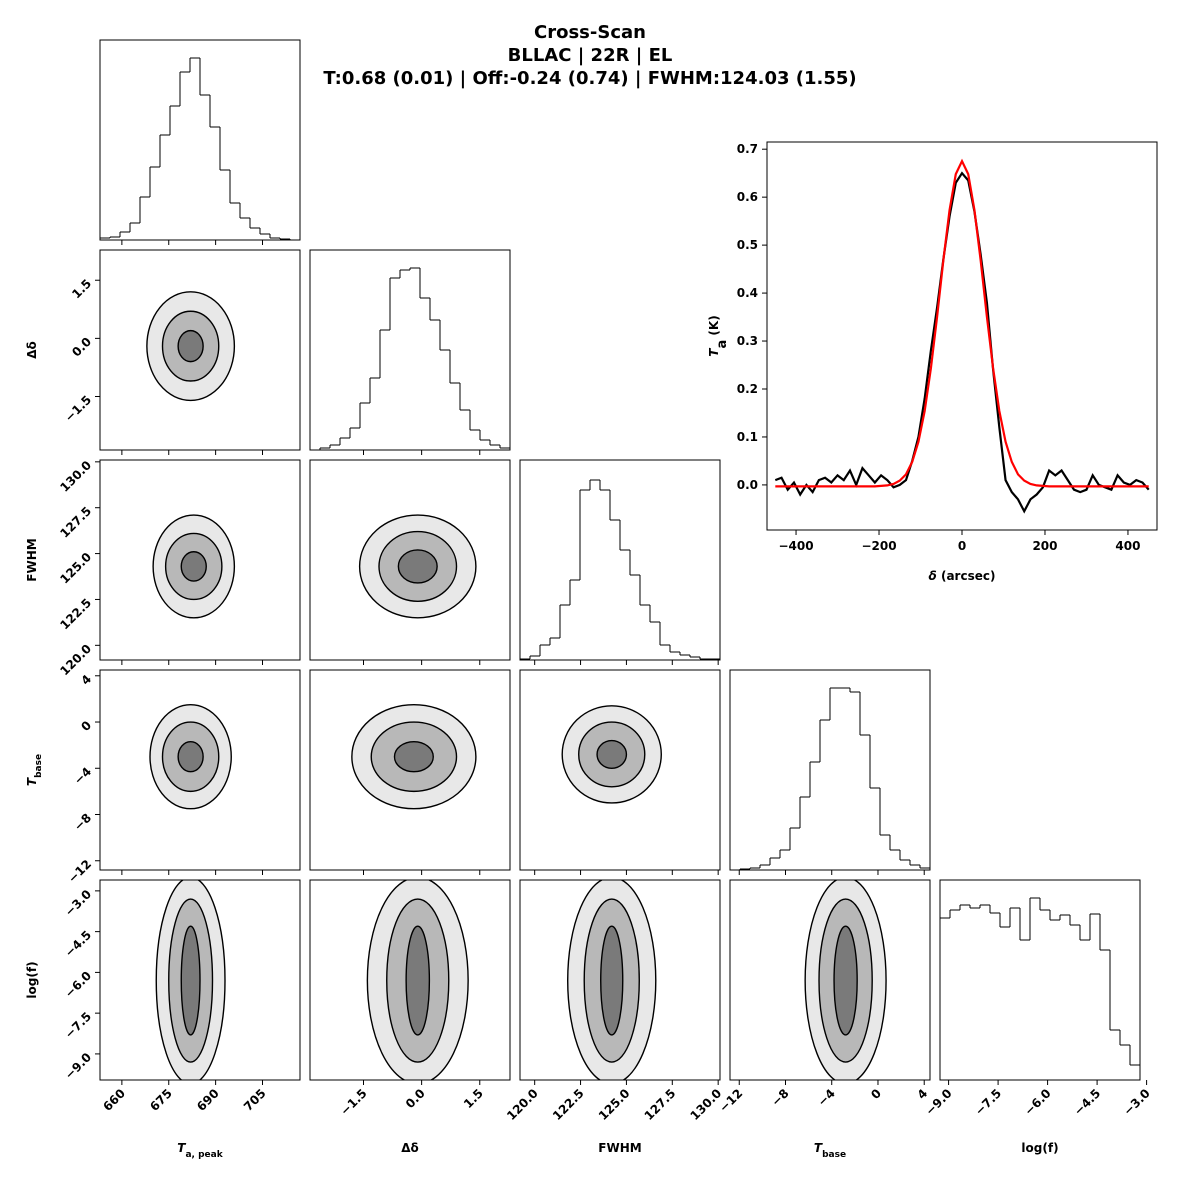 The image size is (1180, 1180). Describe the element at coordinates (81, 288) in the screenshot. I see `y-tick-label: 1.5` at that location.